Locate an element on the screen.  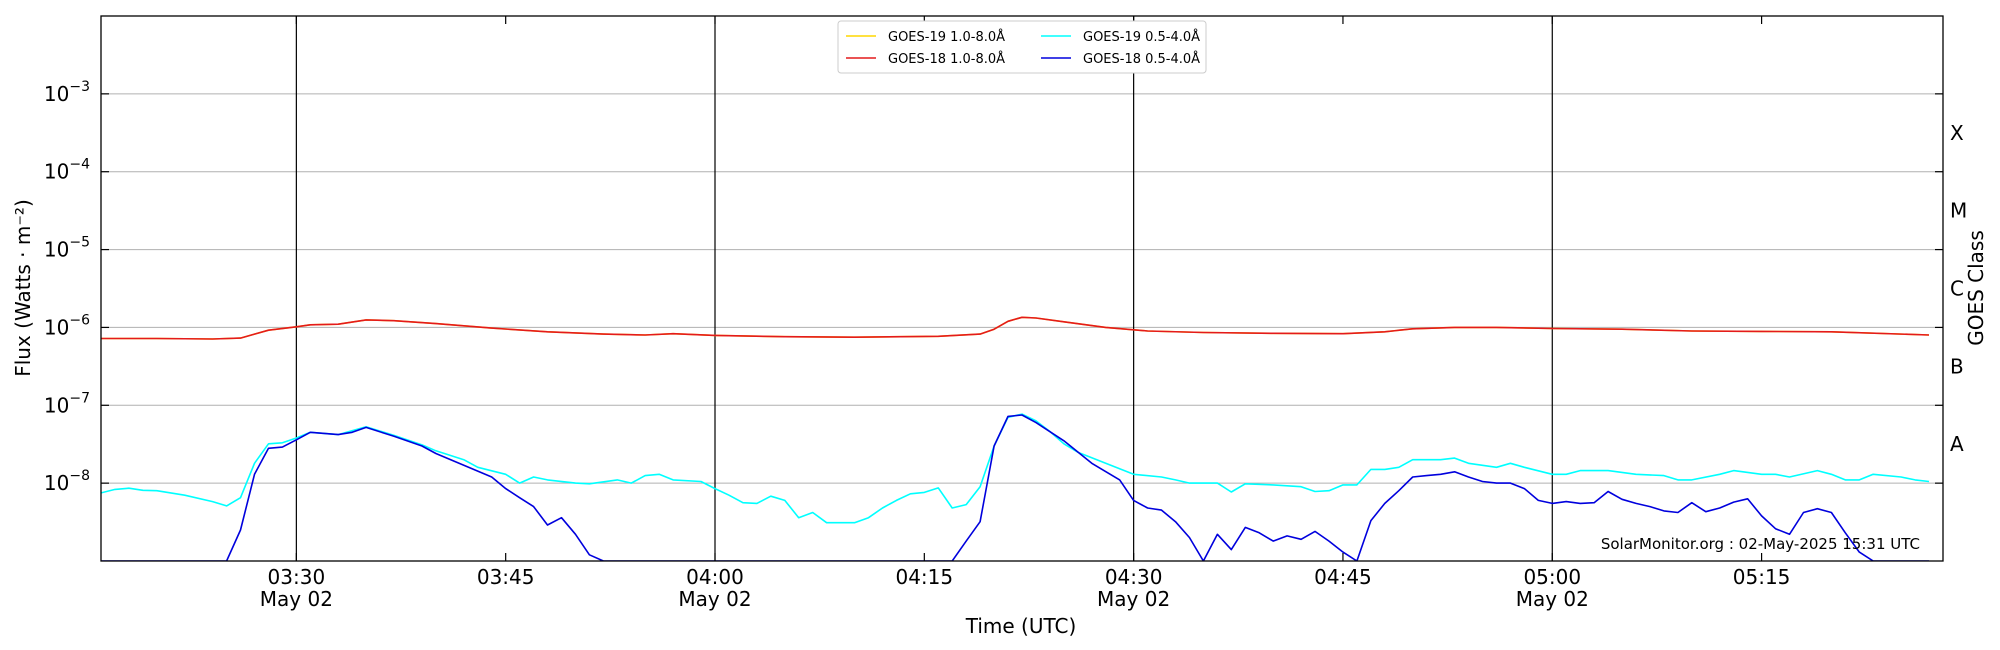
legend-label: GOES-18 0.5-4.0Å is located at coordinates (1141, 59).